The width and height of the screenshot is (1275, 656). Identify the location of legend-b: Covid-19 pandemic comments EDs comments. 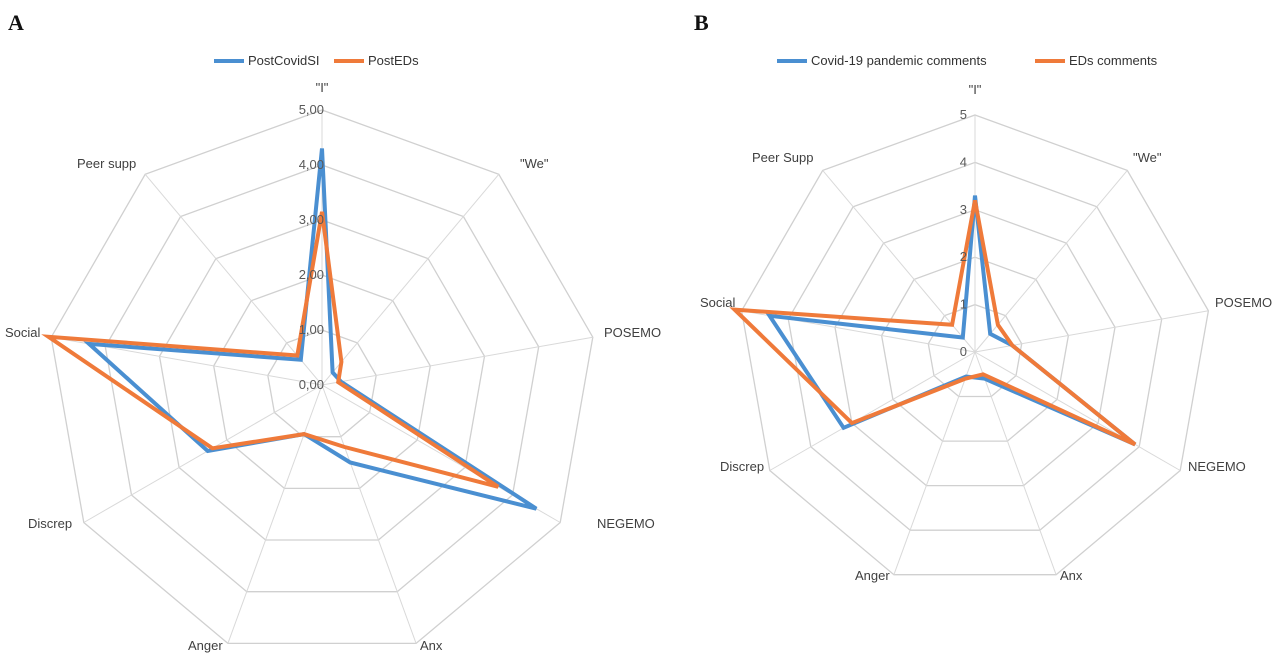
(967, 60).